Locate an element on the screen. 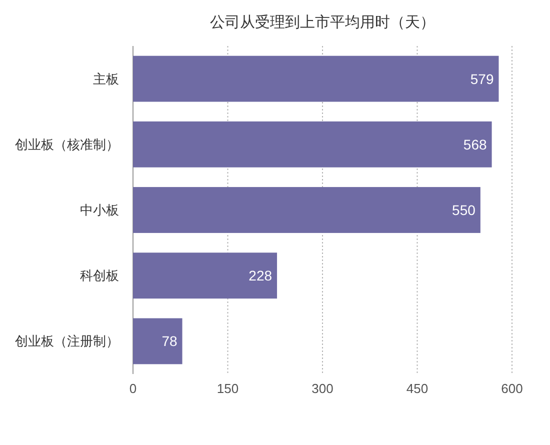  x-tick-label: 300 is located at coordinates (323, 388).